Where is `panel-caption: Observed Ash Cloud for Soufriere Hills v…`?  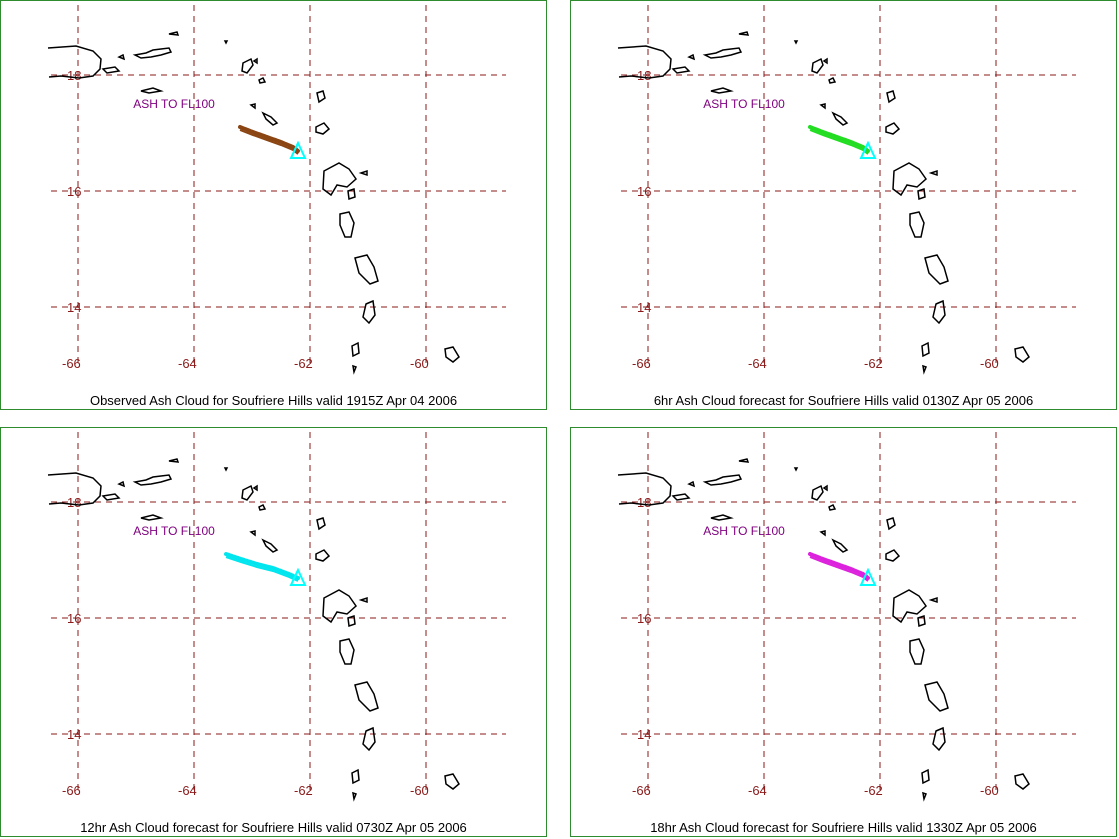
panel-caption: Observed Ash Cloud for Soufriere Hills v… is located at coordinates (273, 400).